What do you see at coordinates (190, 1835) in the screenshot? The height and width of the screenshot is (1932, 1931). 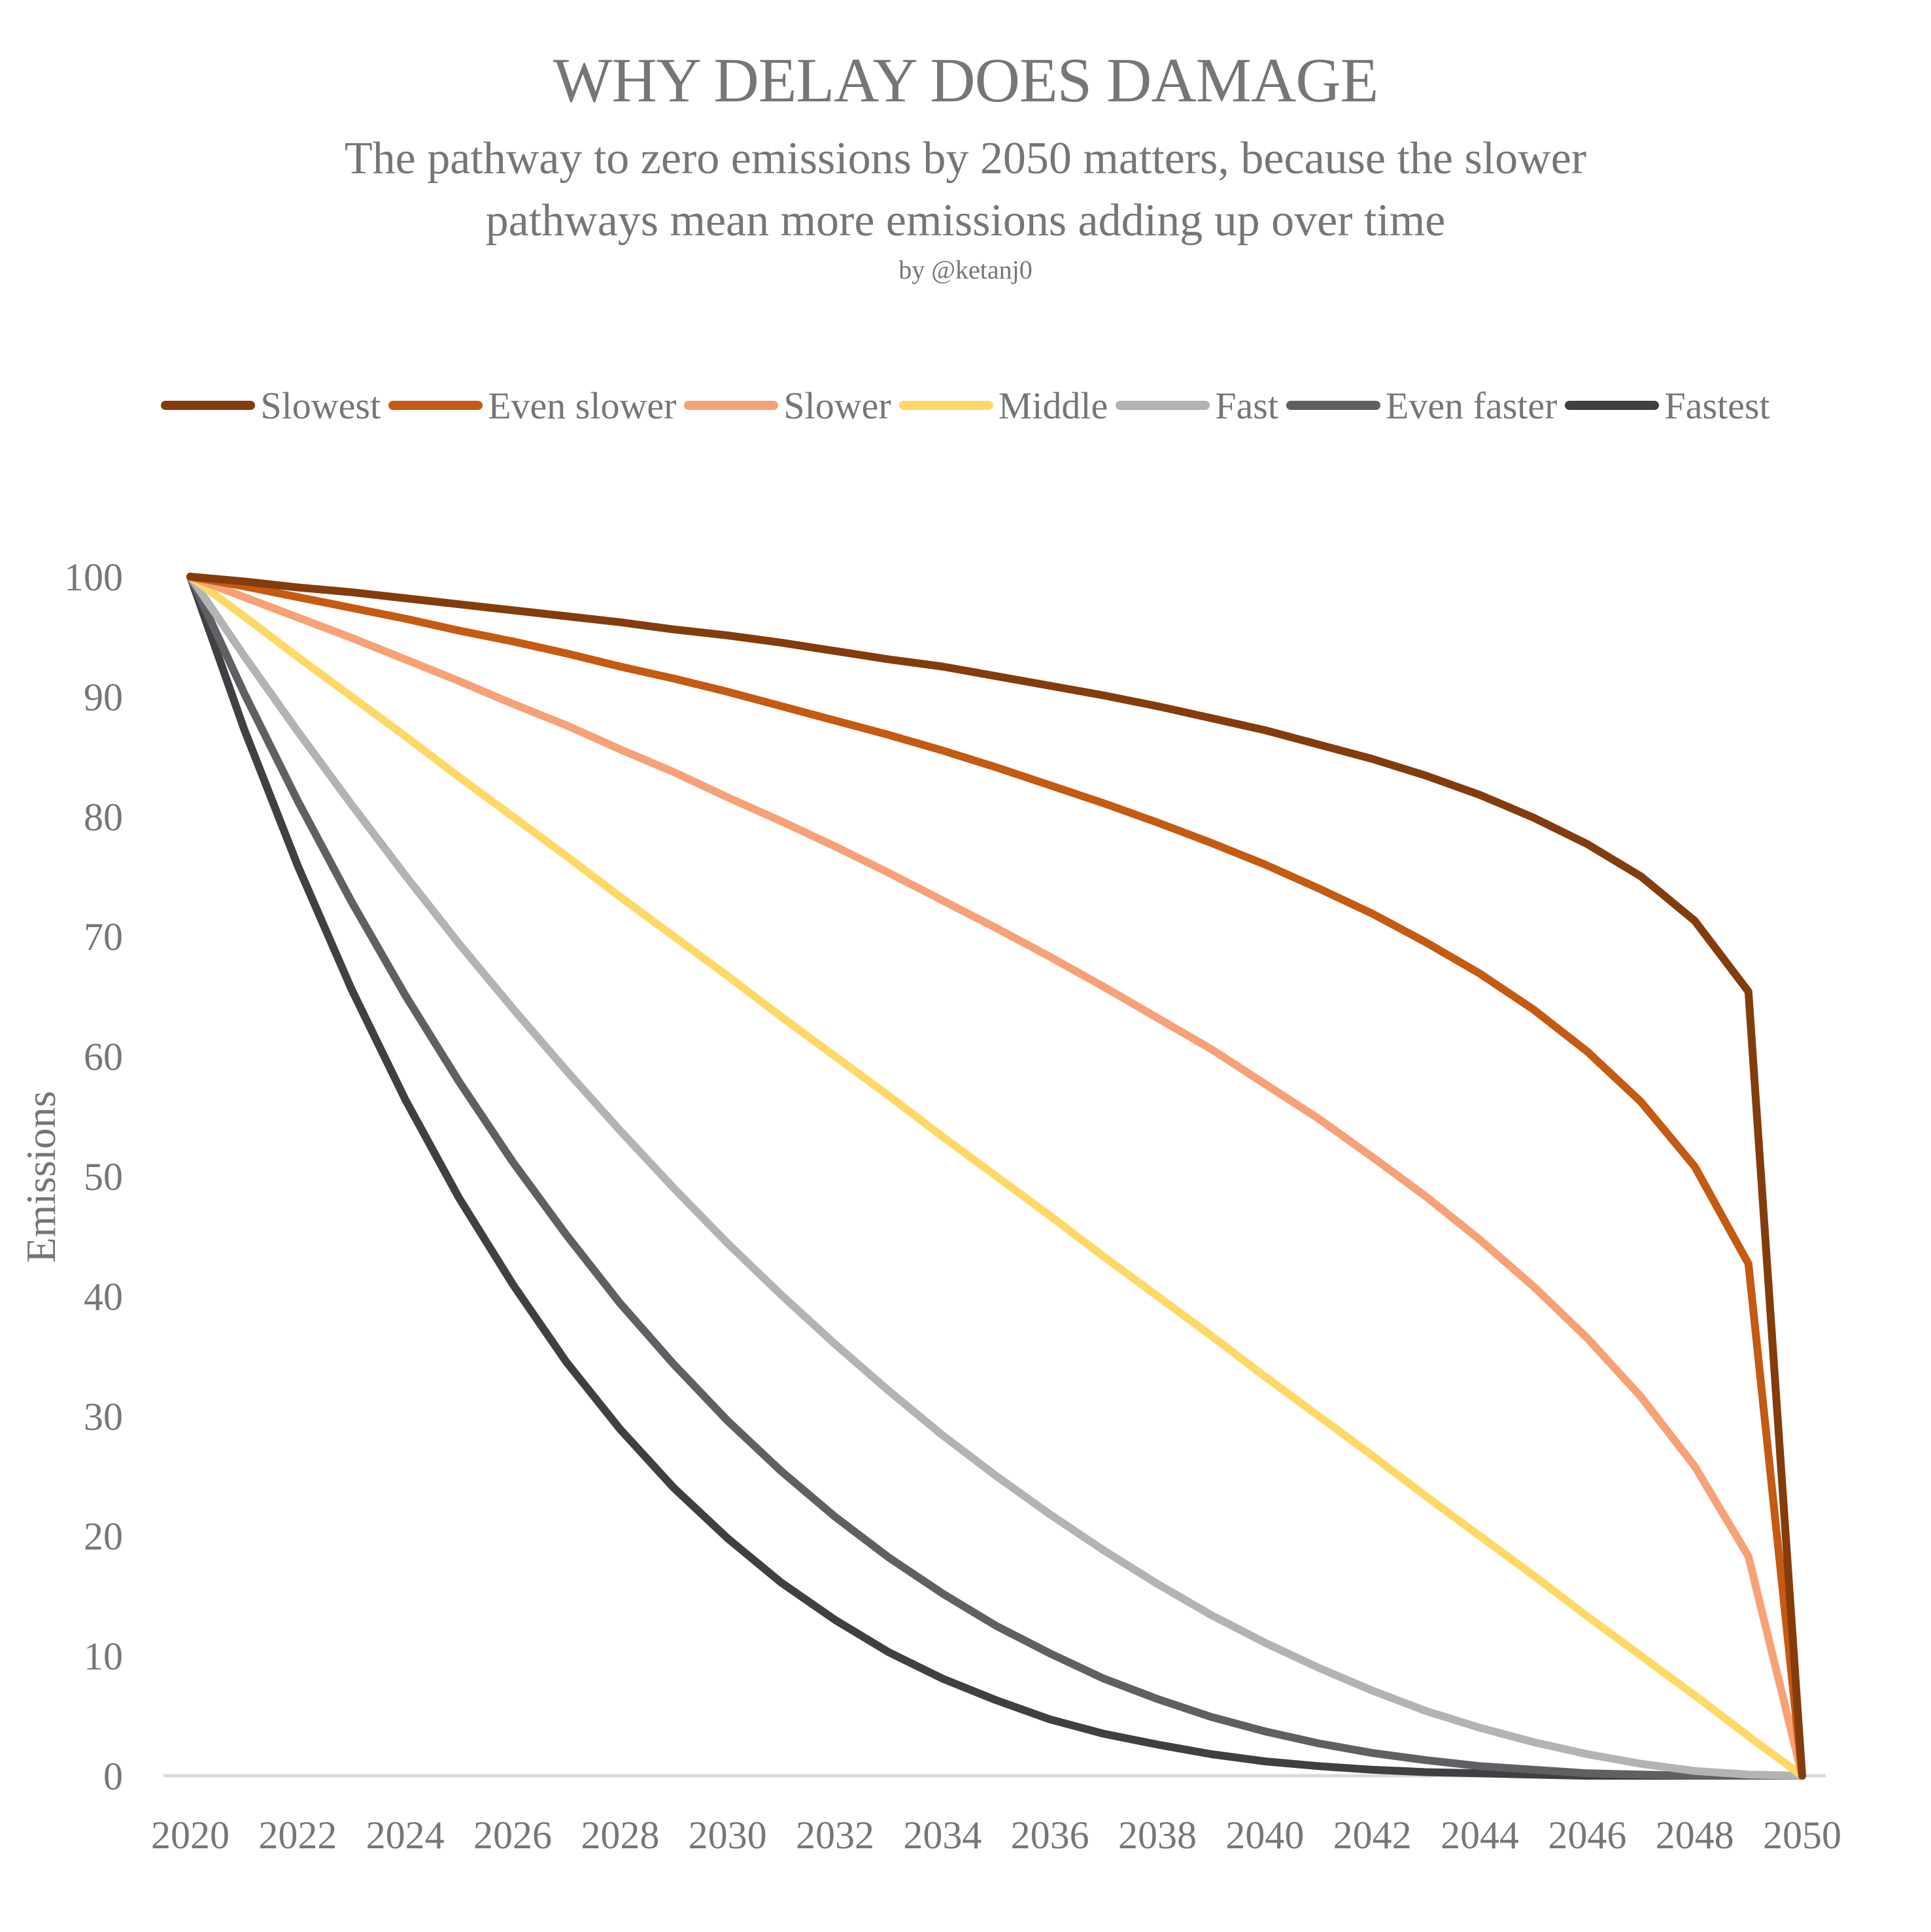 I see `x-tick-label: 2020` at bounding box center [190, 1835].